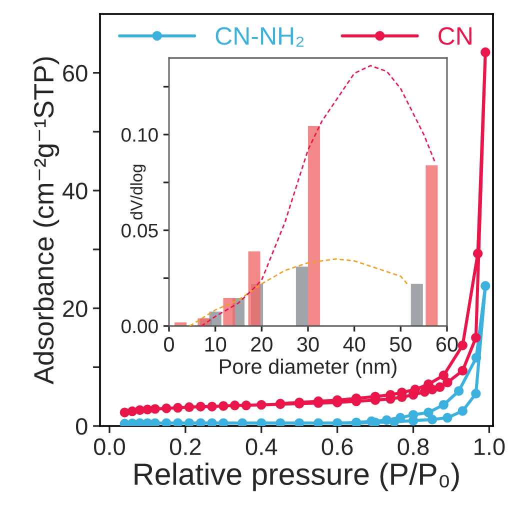  Describe the element at coordinates (46, 220) in the screenshot. I see `y-axis-title: Adsorbance (cm⁻²g⁻¹STP)` at that location.